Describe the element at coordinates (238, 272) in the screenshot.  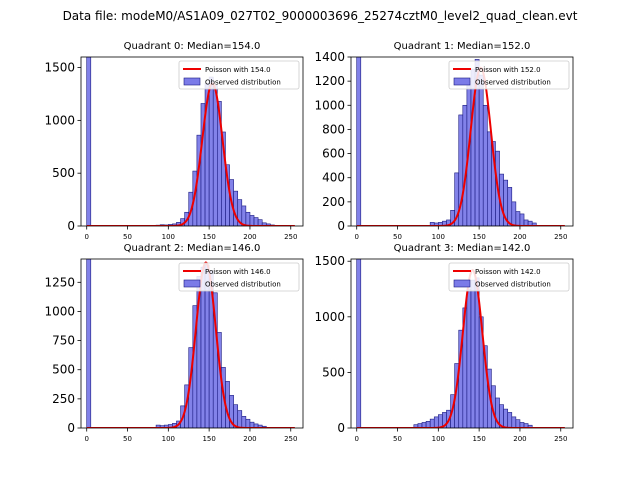
I see `legend-label-poisson: Poisson with 146.0` at that location.